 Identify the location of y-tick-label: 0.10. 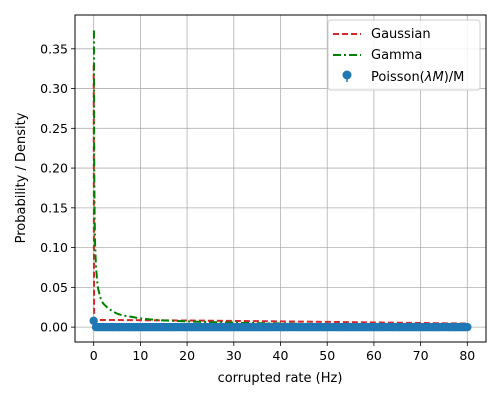
(54, 247).